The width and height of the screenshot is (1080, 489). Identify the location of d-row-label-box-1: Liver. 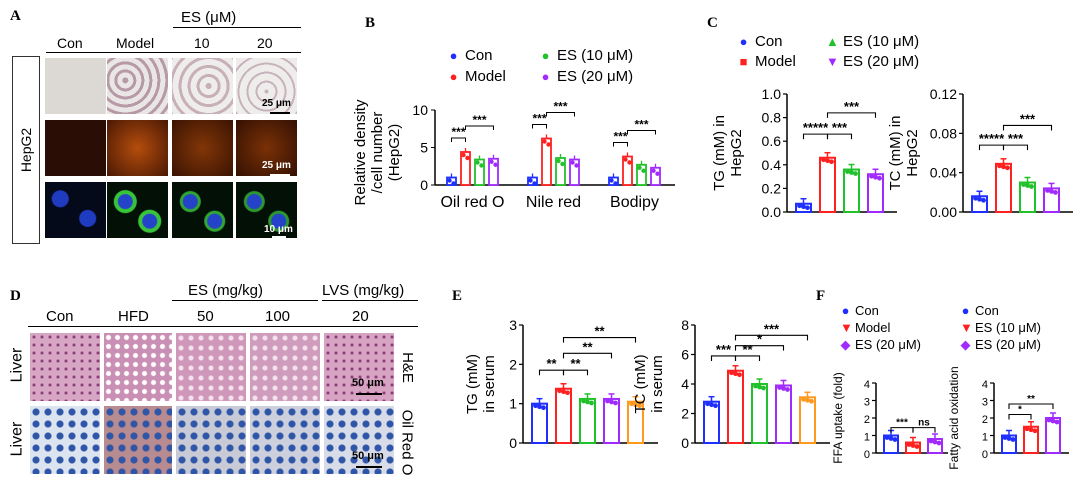
(17, 365).